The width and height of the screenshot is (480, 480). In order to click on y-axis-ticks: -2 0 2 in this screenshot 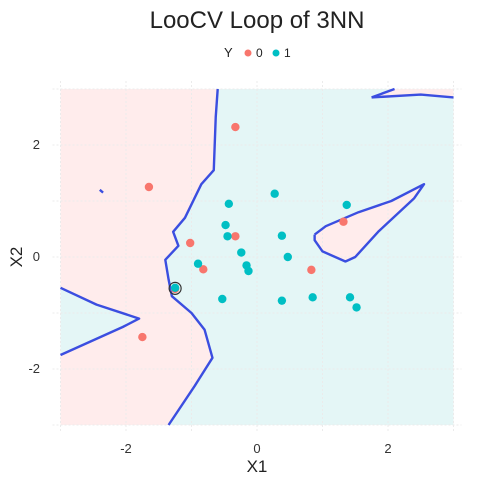, I will do `click(34, 256)`.